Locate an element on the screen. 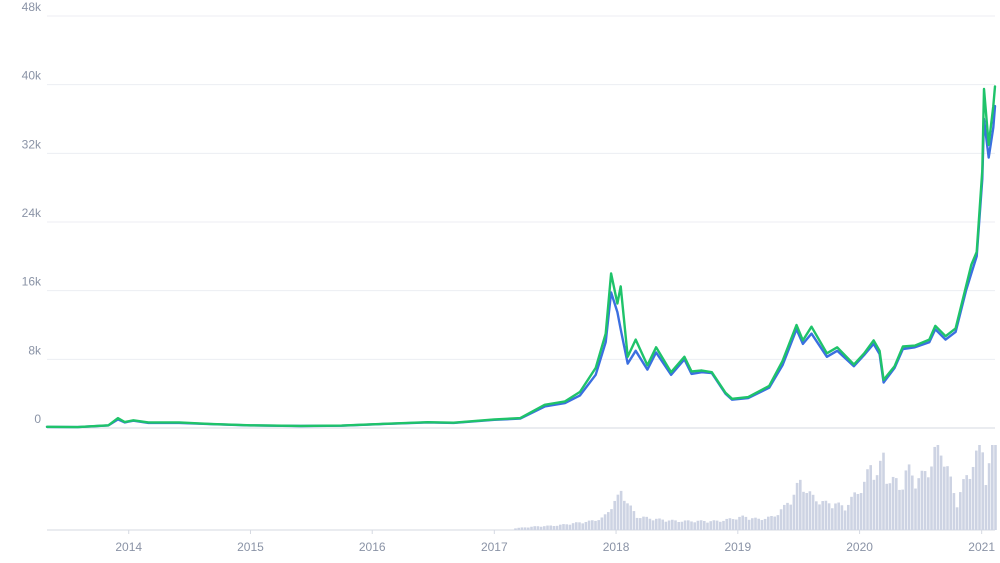 This screenshot has width=1000, height=563. y-tick-label: 40k is located at coordinates (32, 76).